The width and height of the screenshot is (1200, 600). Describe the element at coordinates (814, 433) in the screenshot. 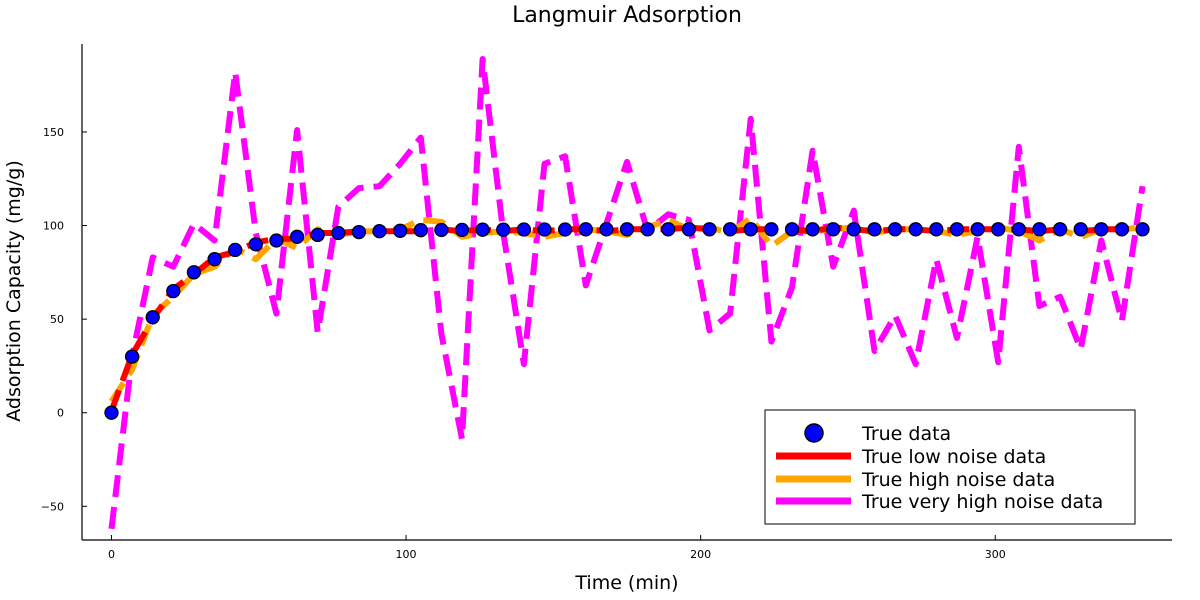

I see `legend-marker-true-data` at that location.